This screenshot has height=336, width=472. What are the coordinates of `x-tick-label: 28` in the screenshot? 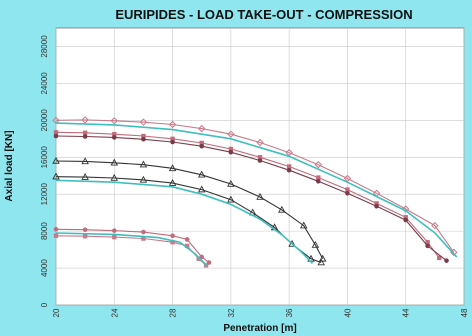 It's located at (173, 312).